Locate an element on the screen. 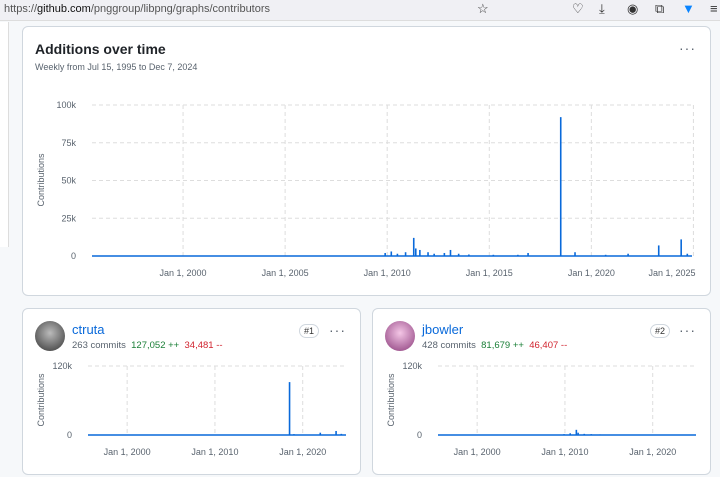 Image resolution: width=720 pixels, height=477 pixels. url-domain: github.com is located at coordinates (64, 9).